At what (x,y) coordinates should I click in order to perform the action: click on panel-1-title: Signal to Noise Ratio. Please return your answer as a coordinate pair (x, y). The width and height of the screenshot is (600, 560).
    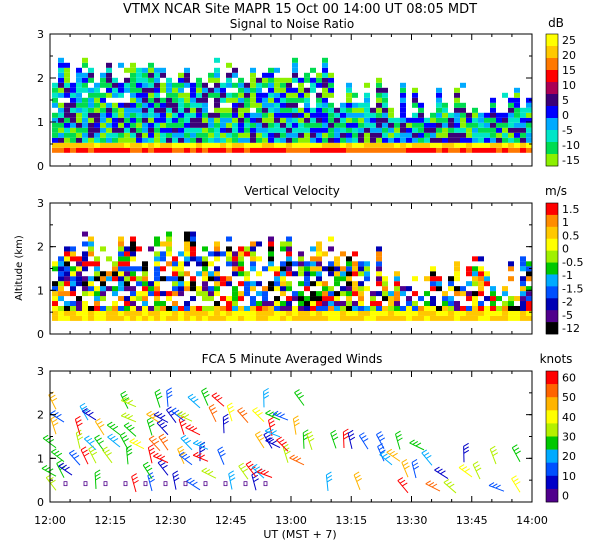
    Looking at the image, I should click on (292, 24).